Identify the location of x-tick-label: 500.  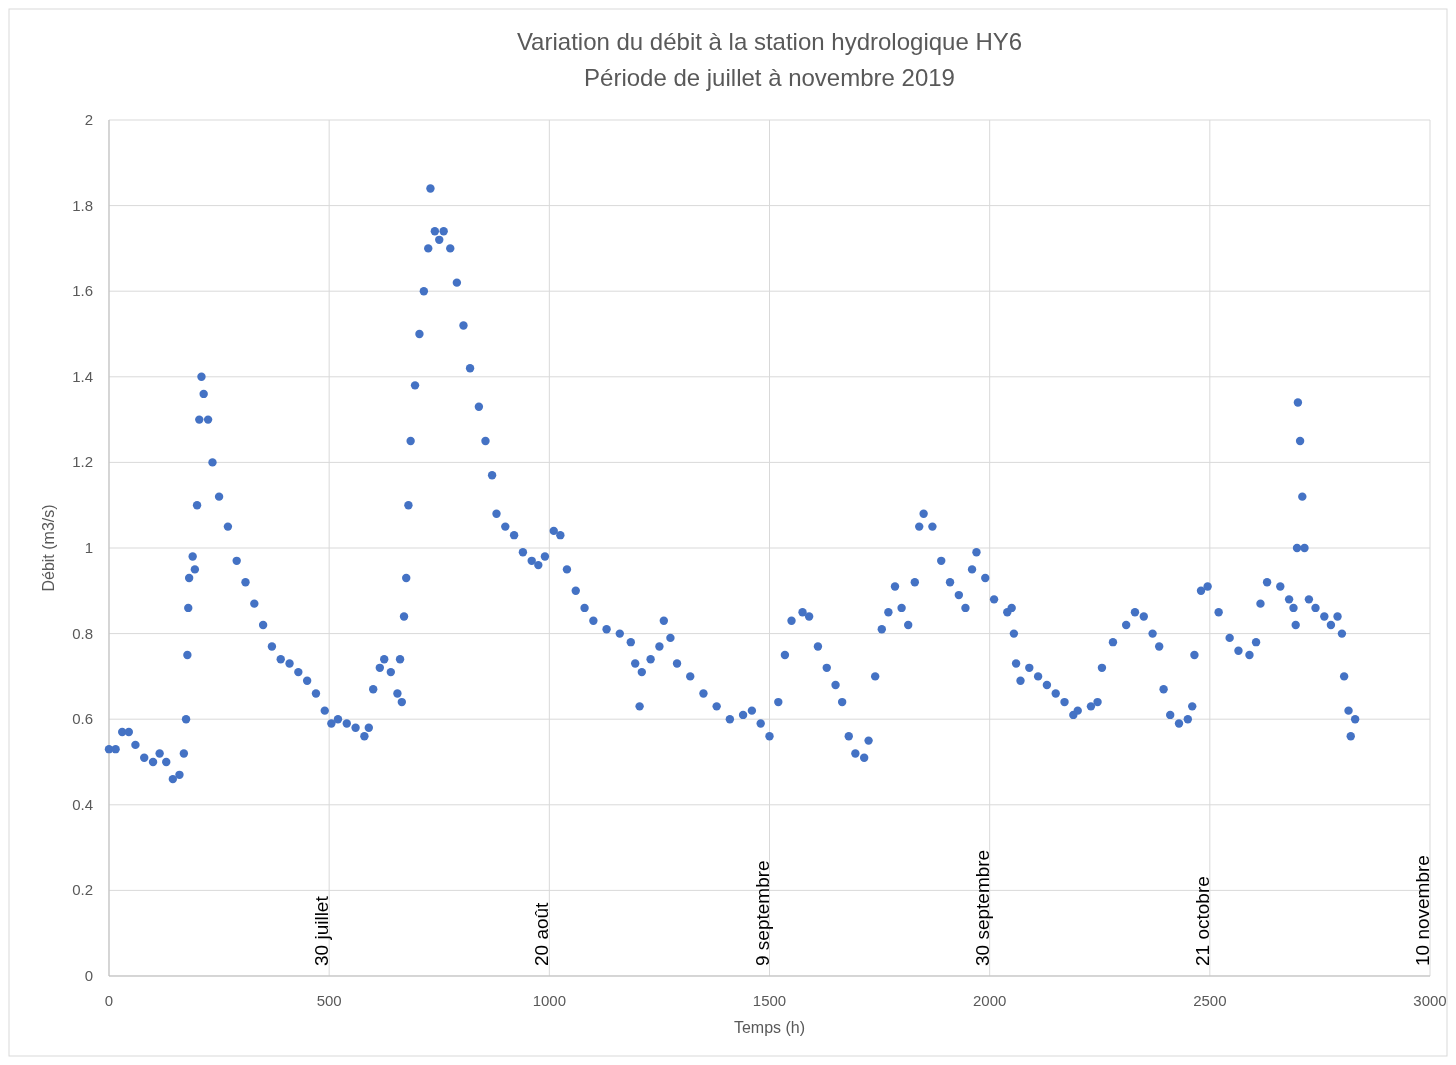
(329, 1000).